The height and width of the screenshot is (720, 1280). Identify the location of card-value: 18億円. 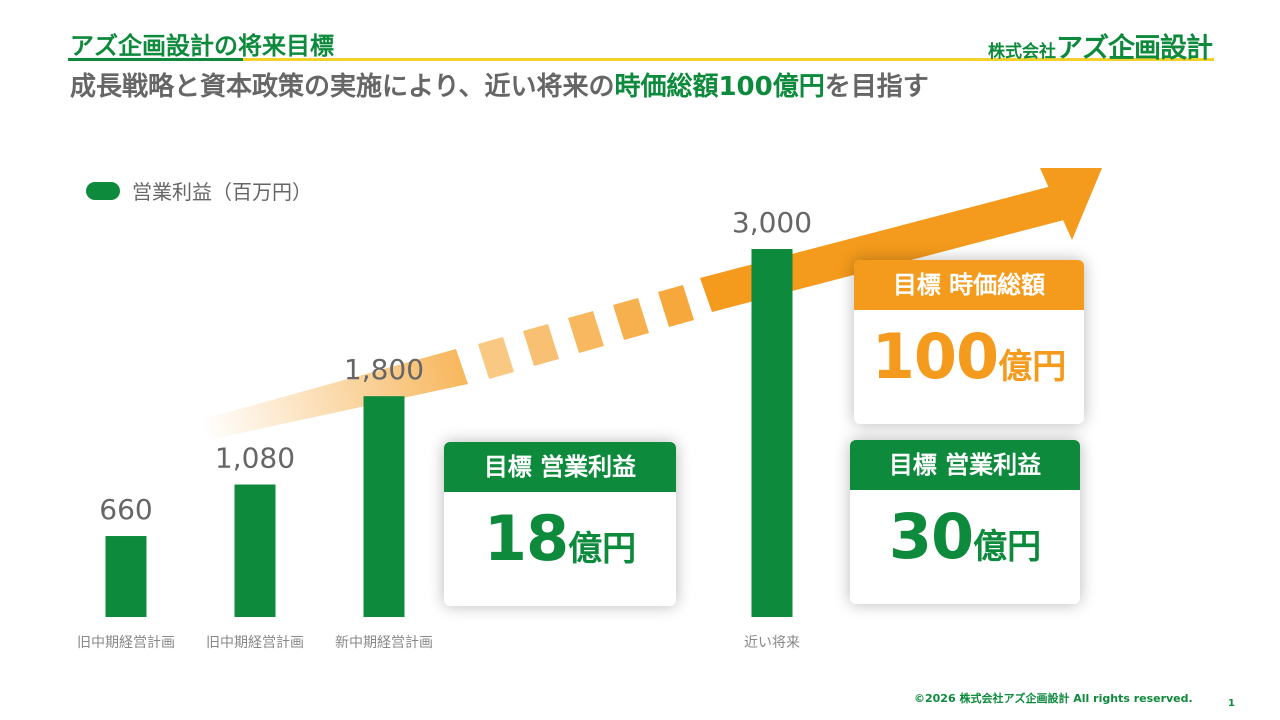
(560, 538).